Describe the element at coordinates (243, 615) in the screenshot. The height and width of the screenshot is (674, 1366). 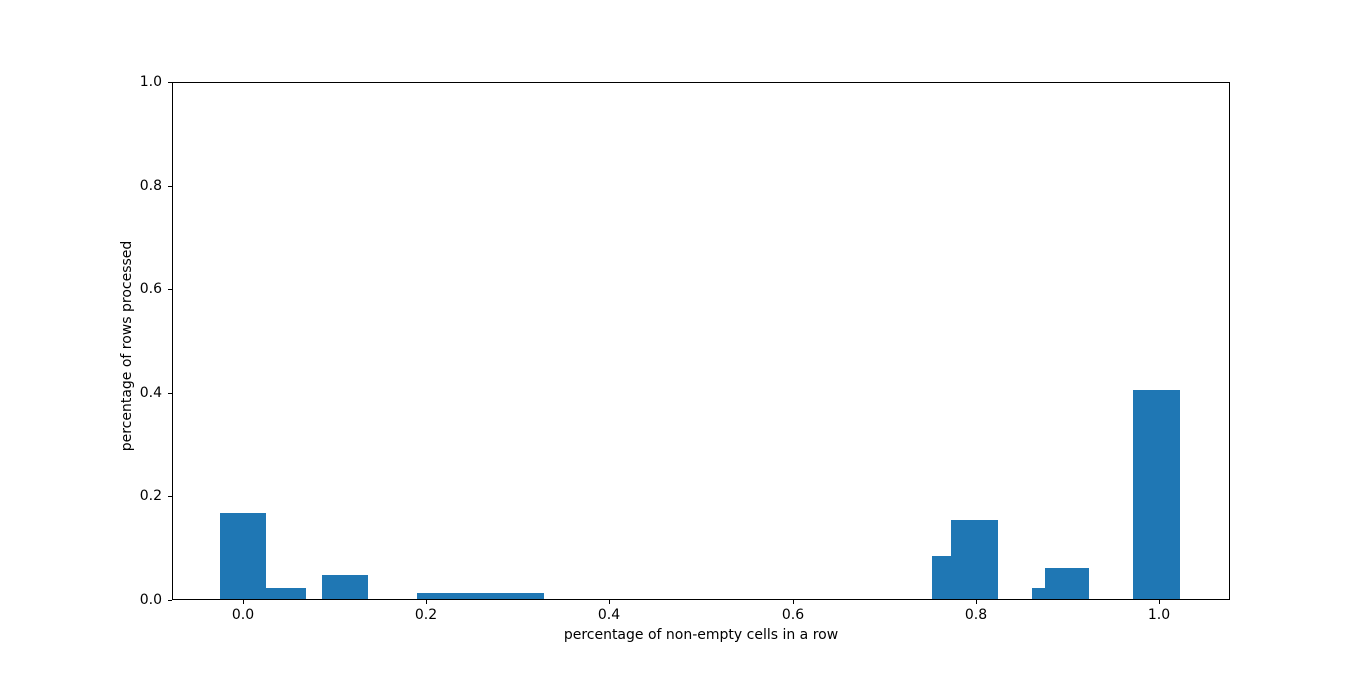
I see `x-tick-label: 0.0` at that location.